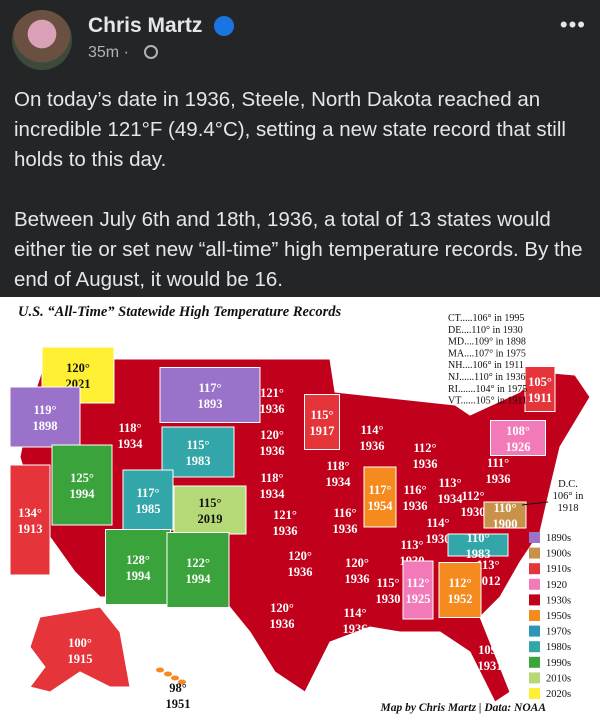  What do you see at coordinates (486, 318) in the screenshot?
I see `inset-record: CT.....106° in 1995` at bounding box center [486, 318].